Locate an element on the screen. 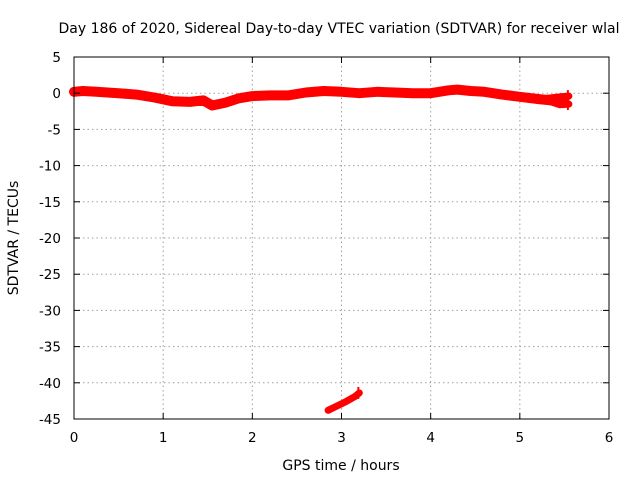 The image size is (640, 480). x-tick-label: 0 is located at coordinates (74, 438).